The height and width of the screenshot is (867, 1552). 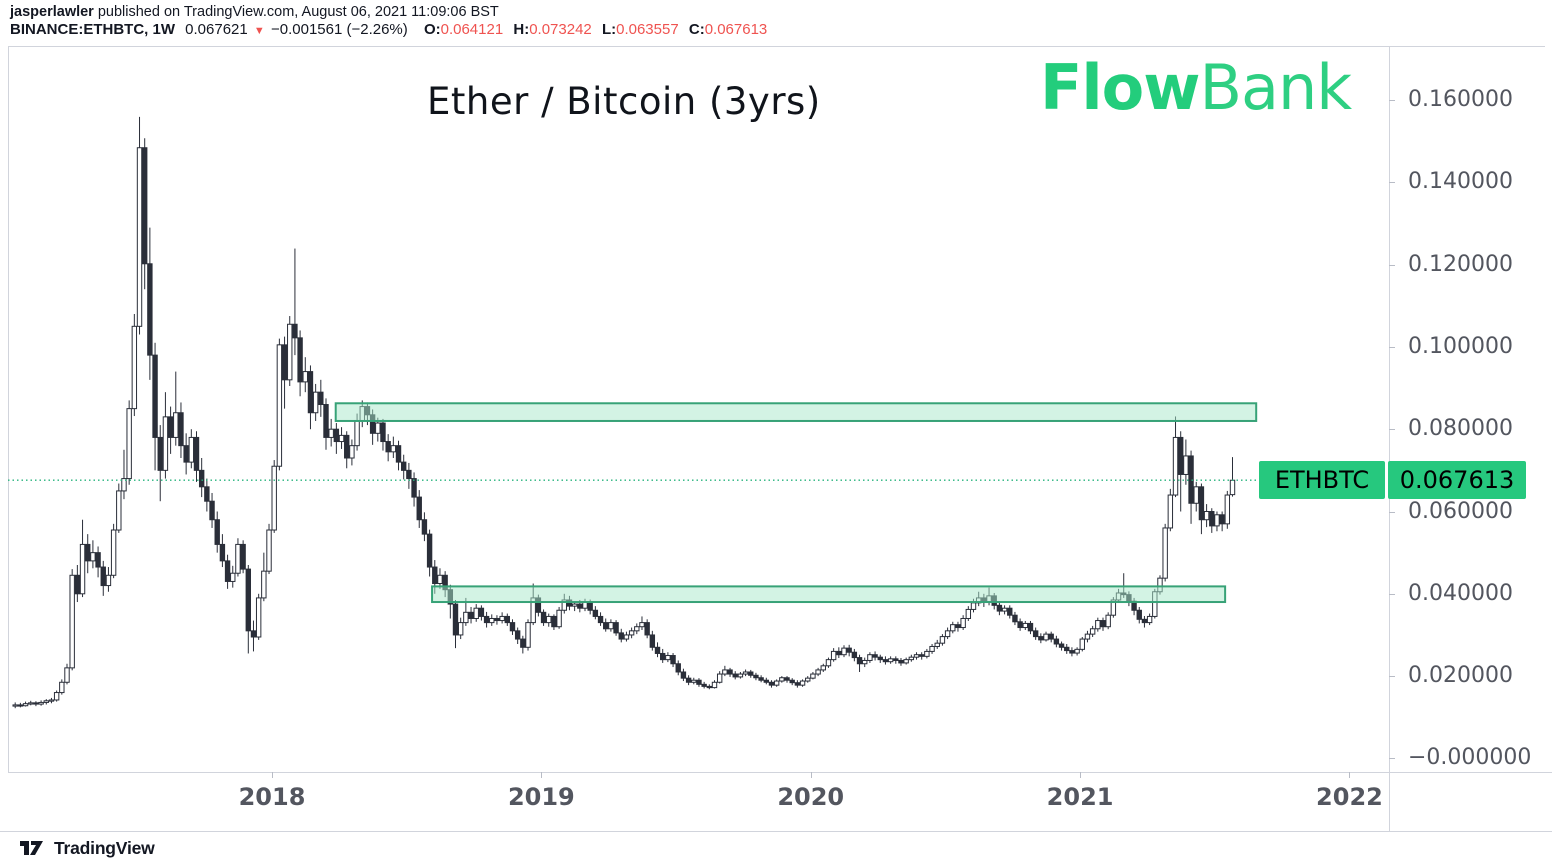 What do you see at coordinates (541, 797) in the screenshot?
I see `year-tick-label: 2019` at bounding box center [541, 797].